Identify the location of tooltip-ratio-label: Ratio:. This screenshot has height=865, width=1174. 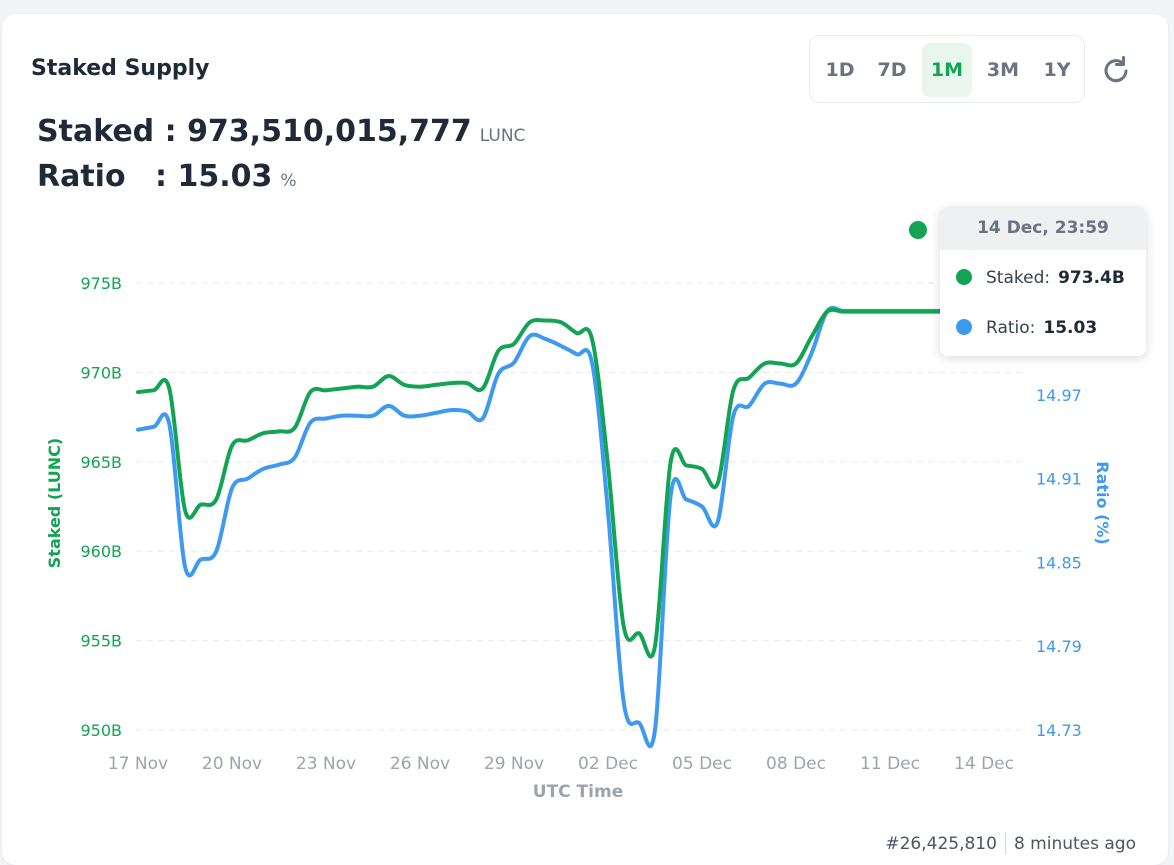
(1011, 328).